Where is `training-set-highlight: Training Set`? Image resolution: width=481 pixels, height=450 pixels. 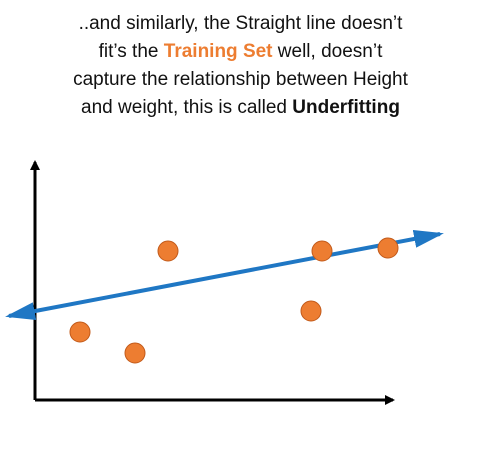 training-set-highlight: Training Set is located at coordinates (218, 51).